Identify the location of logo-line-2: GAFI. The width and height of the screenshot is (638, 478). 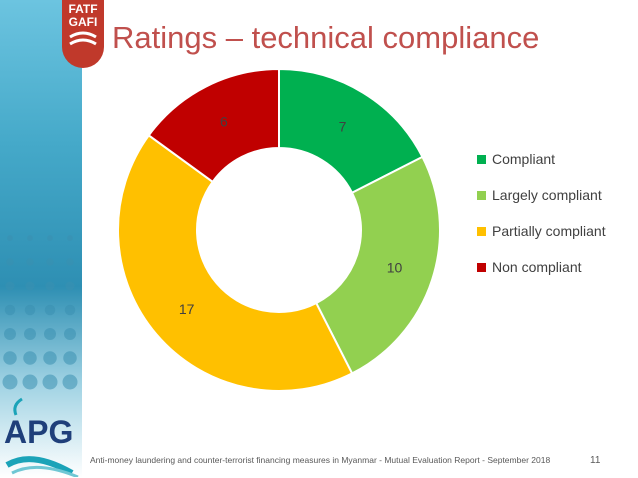
(83, 22).